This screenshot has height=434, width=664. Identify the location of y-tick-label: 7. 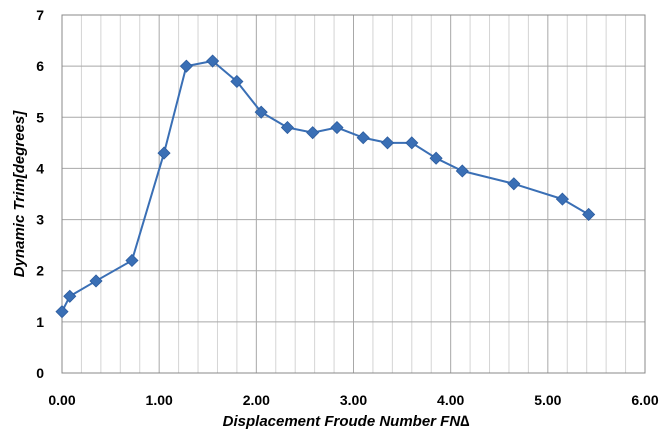
(40, 15).